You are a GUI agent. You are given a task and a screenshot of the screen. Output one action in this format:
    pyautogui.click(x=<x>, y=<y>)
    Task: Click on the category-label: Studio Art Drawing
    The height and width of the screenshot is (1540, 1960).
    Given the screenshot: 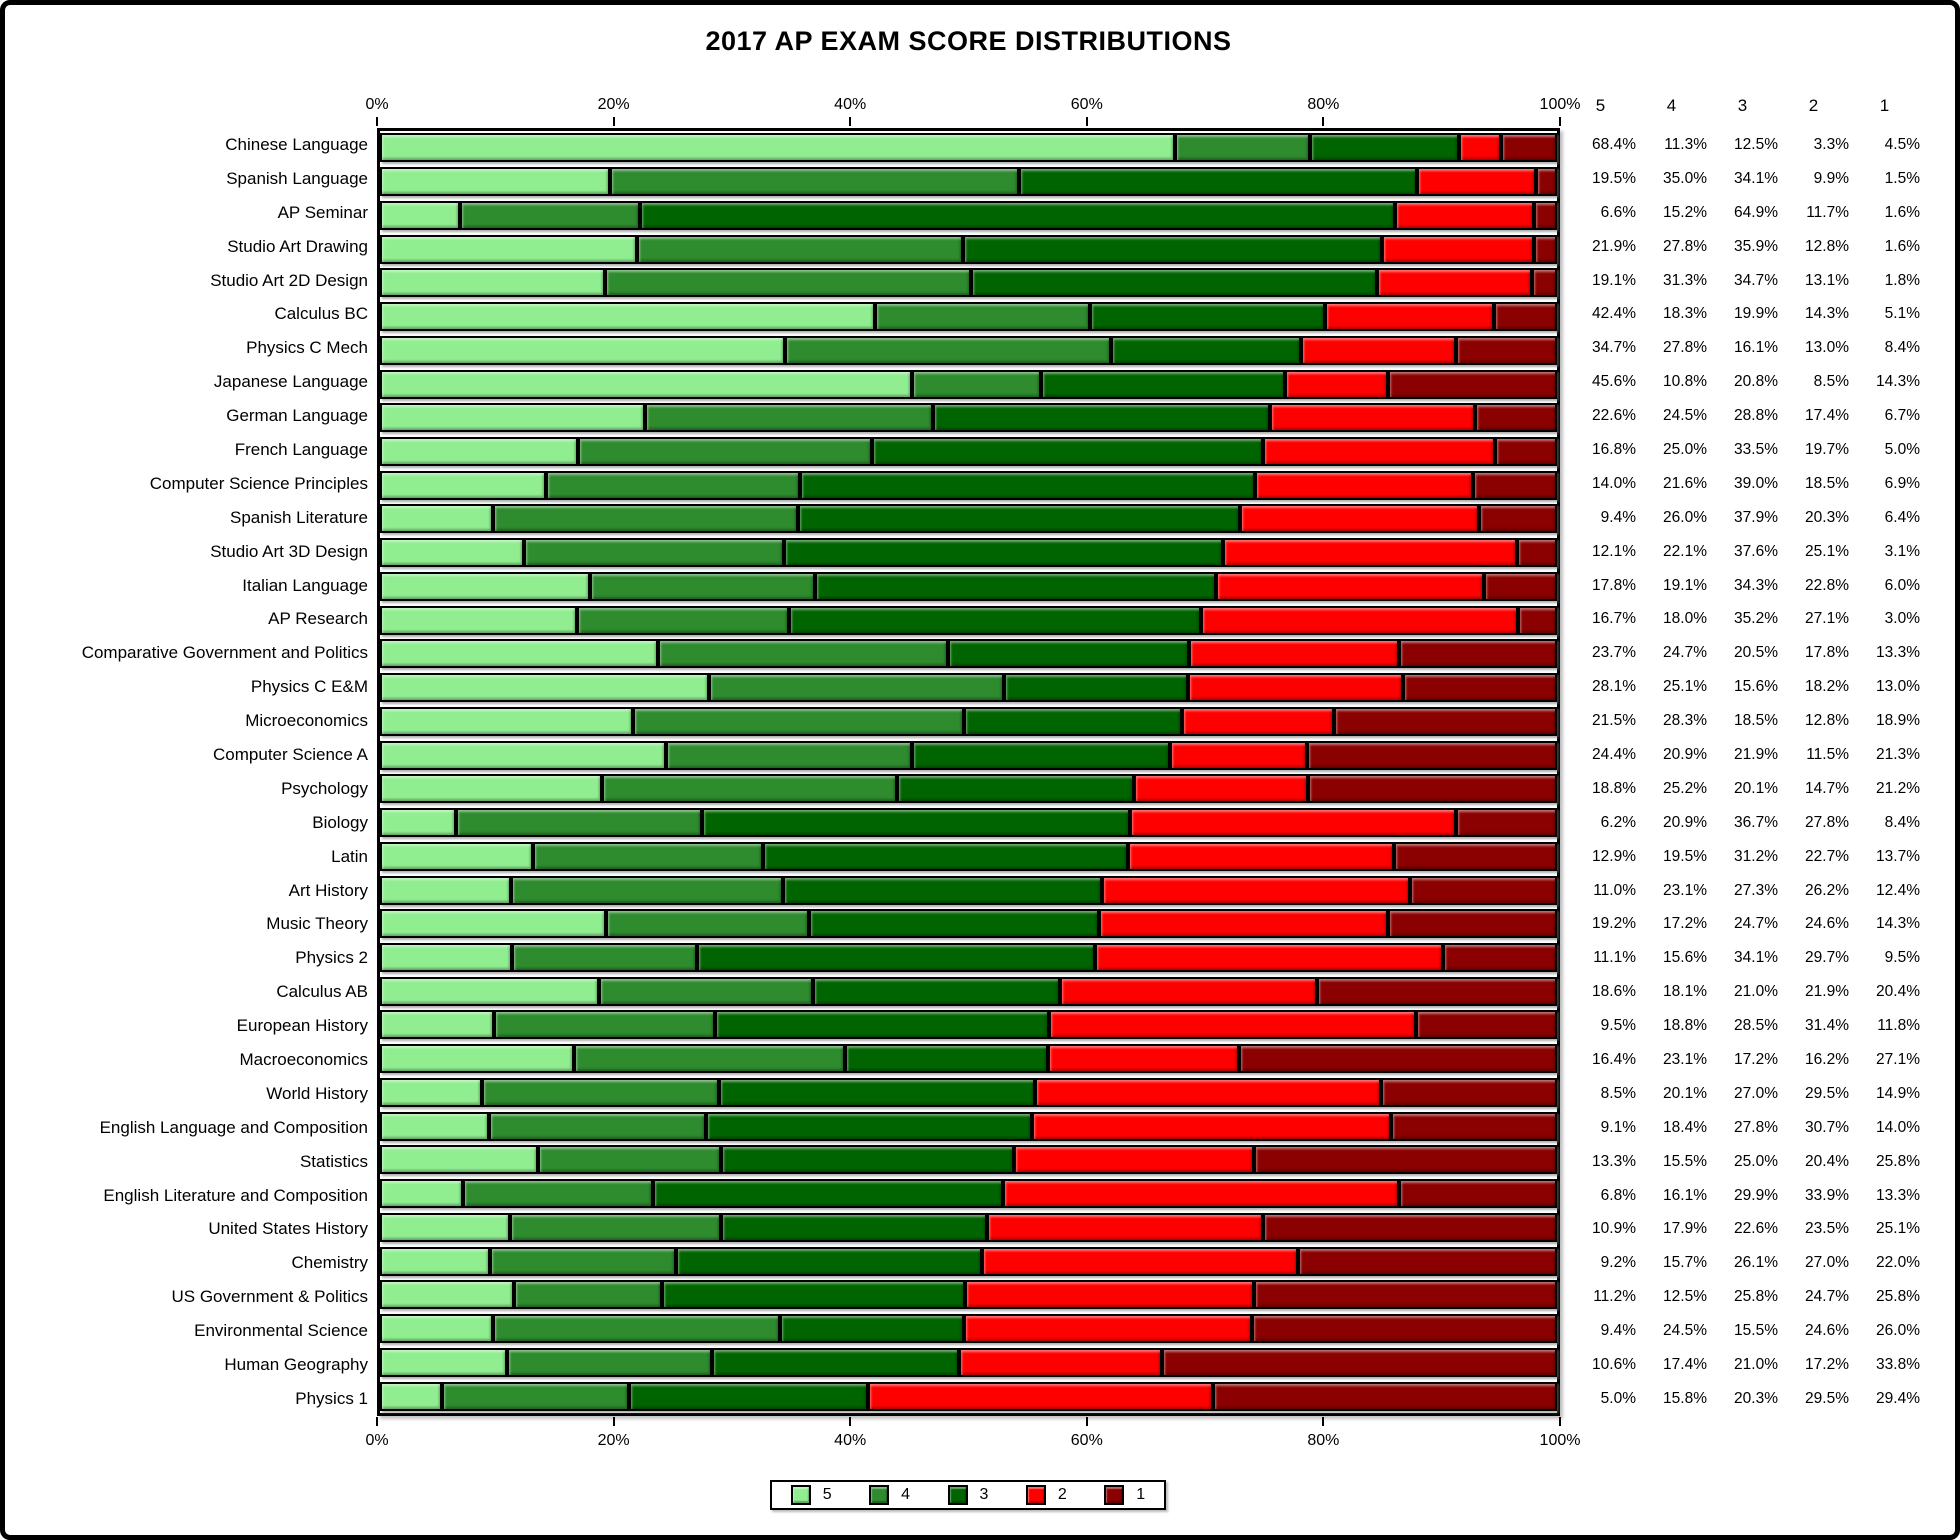 What is the action you would take?
    pyautogui.click(x=297, y=246)
    